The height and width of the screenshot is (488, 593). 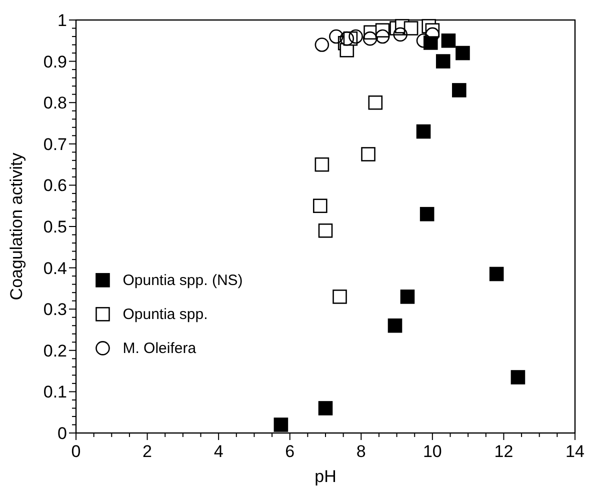 What do you see at coordinates (55, 310) in the screenshot?
I see `y-tick-label: 0.3` at bounding box center [55, 310].